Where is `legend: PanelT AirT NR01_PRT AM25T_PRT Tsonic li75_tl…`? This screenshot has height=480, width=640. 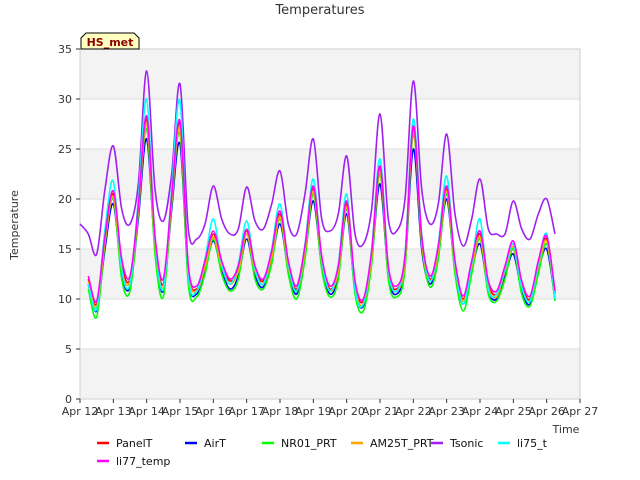 legend: PanelT AirT NR01_PRT AM25T_PRT Tsonic li75_tl… is located at coordinates (322, 452).